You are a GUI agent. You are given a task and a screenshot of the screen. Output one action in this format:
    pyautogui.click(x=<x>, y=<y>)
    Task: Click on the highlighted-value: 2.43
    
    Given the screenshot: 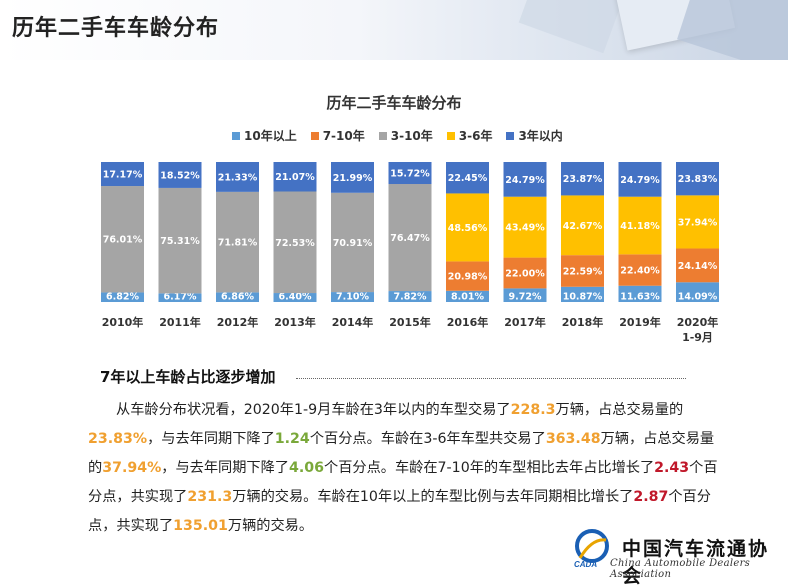 What is the action you would take?
    pyautogui.click(x=672, y=468)
    